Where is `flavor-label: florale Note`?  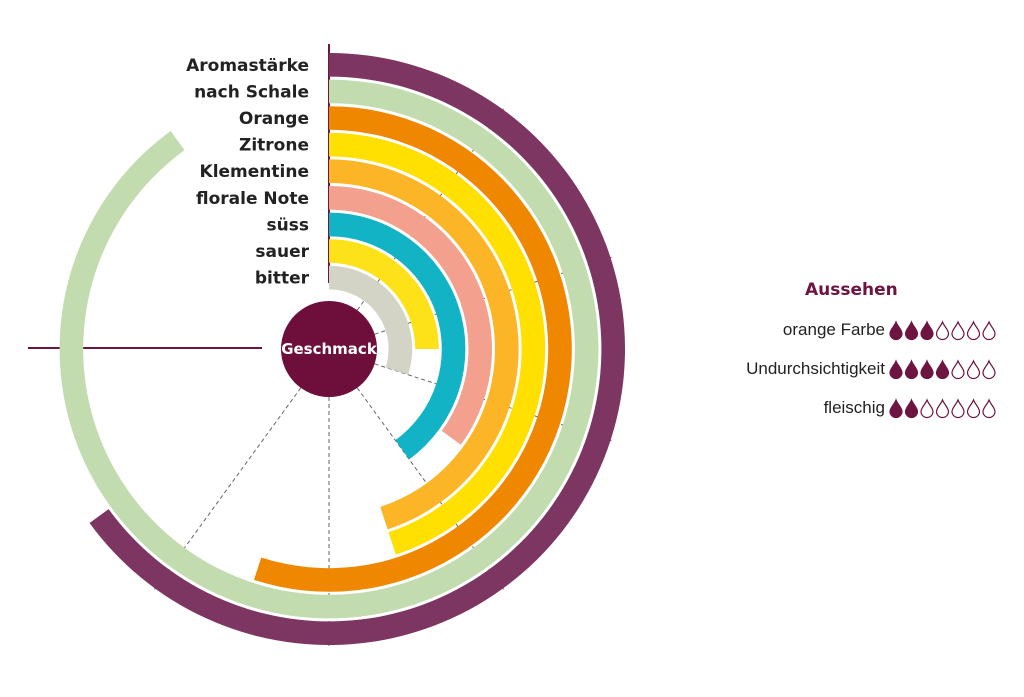
flavor-label: florale Note is located at coordinates (252, 199).